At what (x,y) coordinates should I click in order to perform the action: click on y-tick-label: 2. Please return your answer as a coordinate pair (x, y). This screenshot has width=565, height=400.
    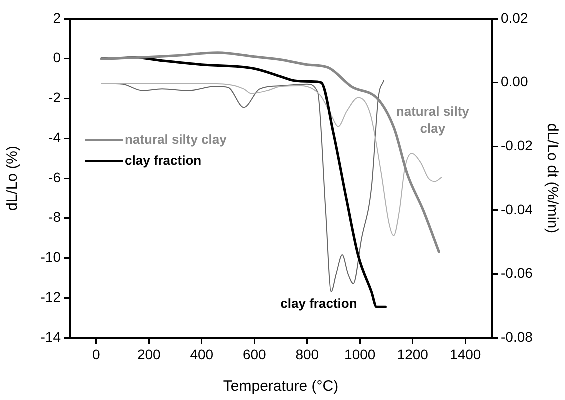
    Looking at the image, I should click on (57, 18).